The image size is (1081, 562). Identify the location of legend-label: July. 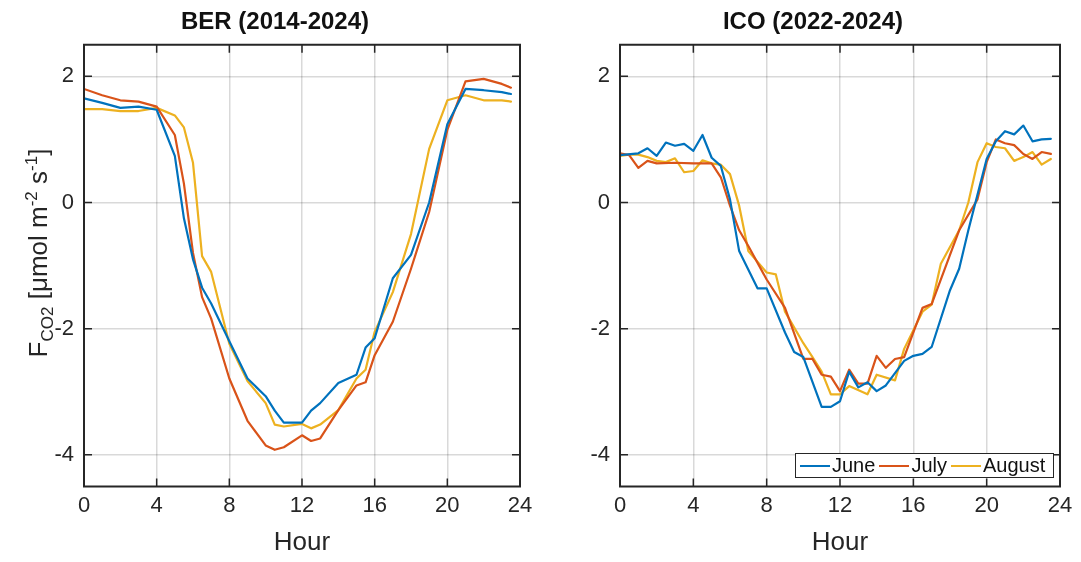
(929, 466).